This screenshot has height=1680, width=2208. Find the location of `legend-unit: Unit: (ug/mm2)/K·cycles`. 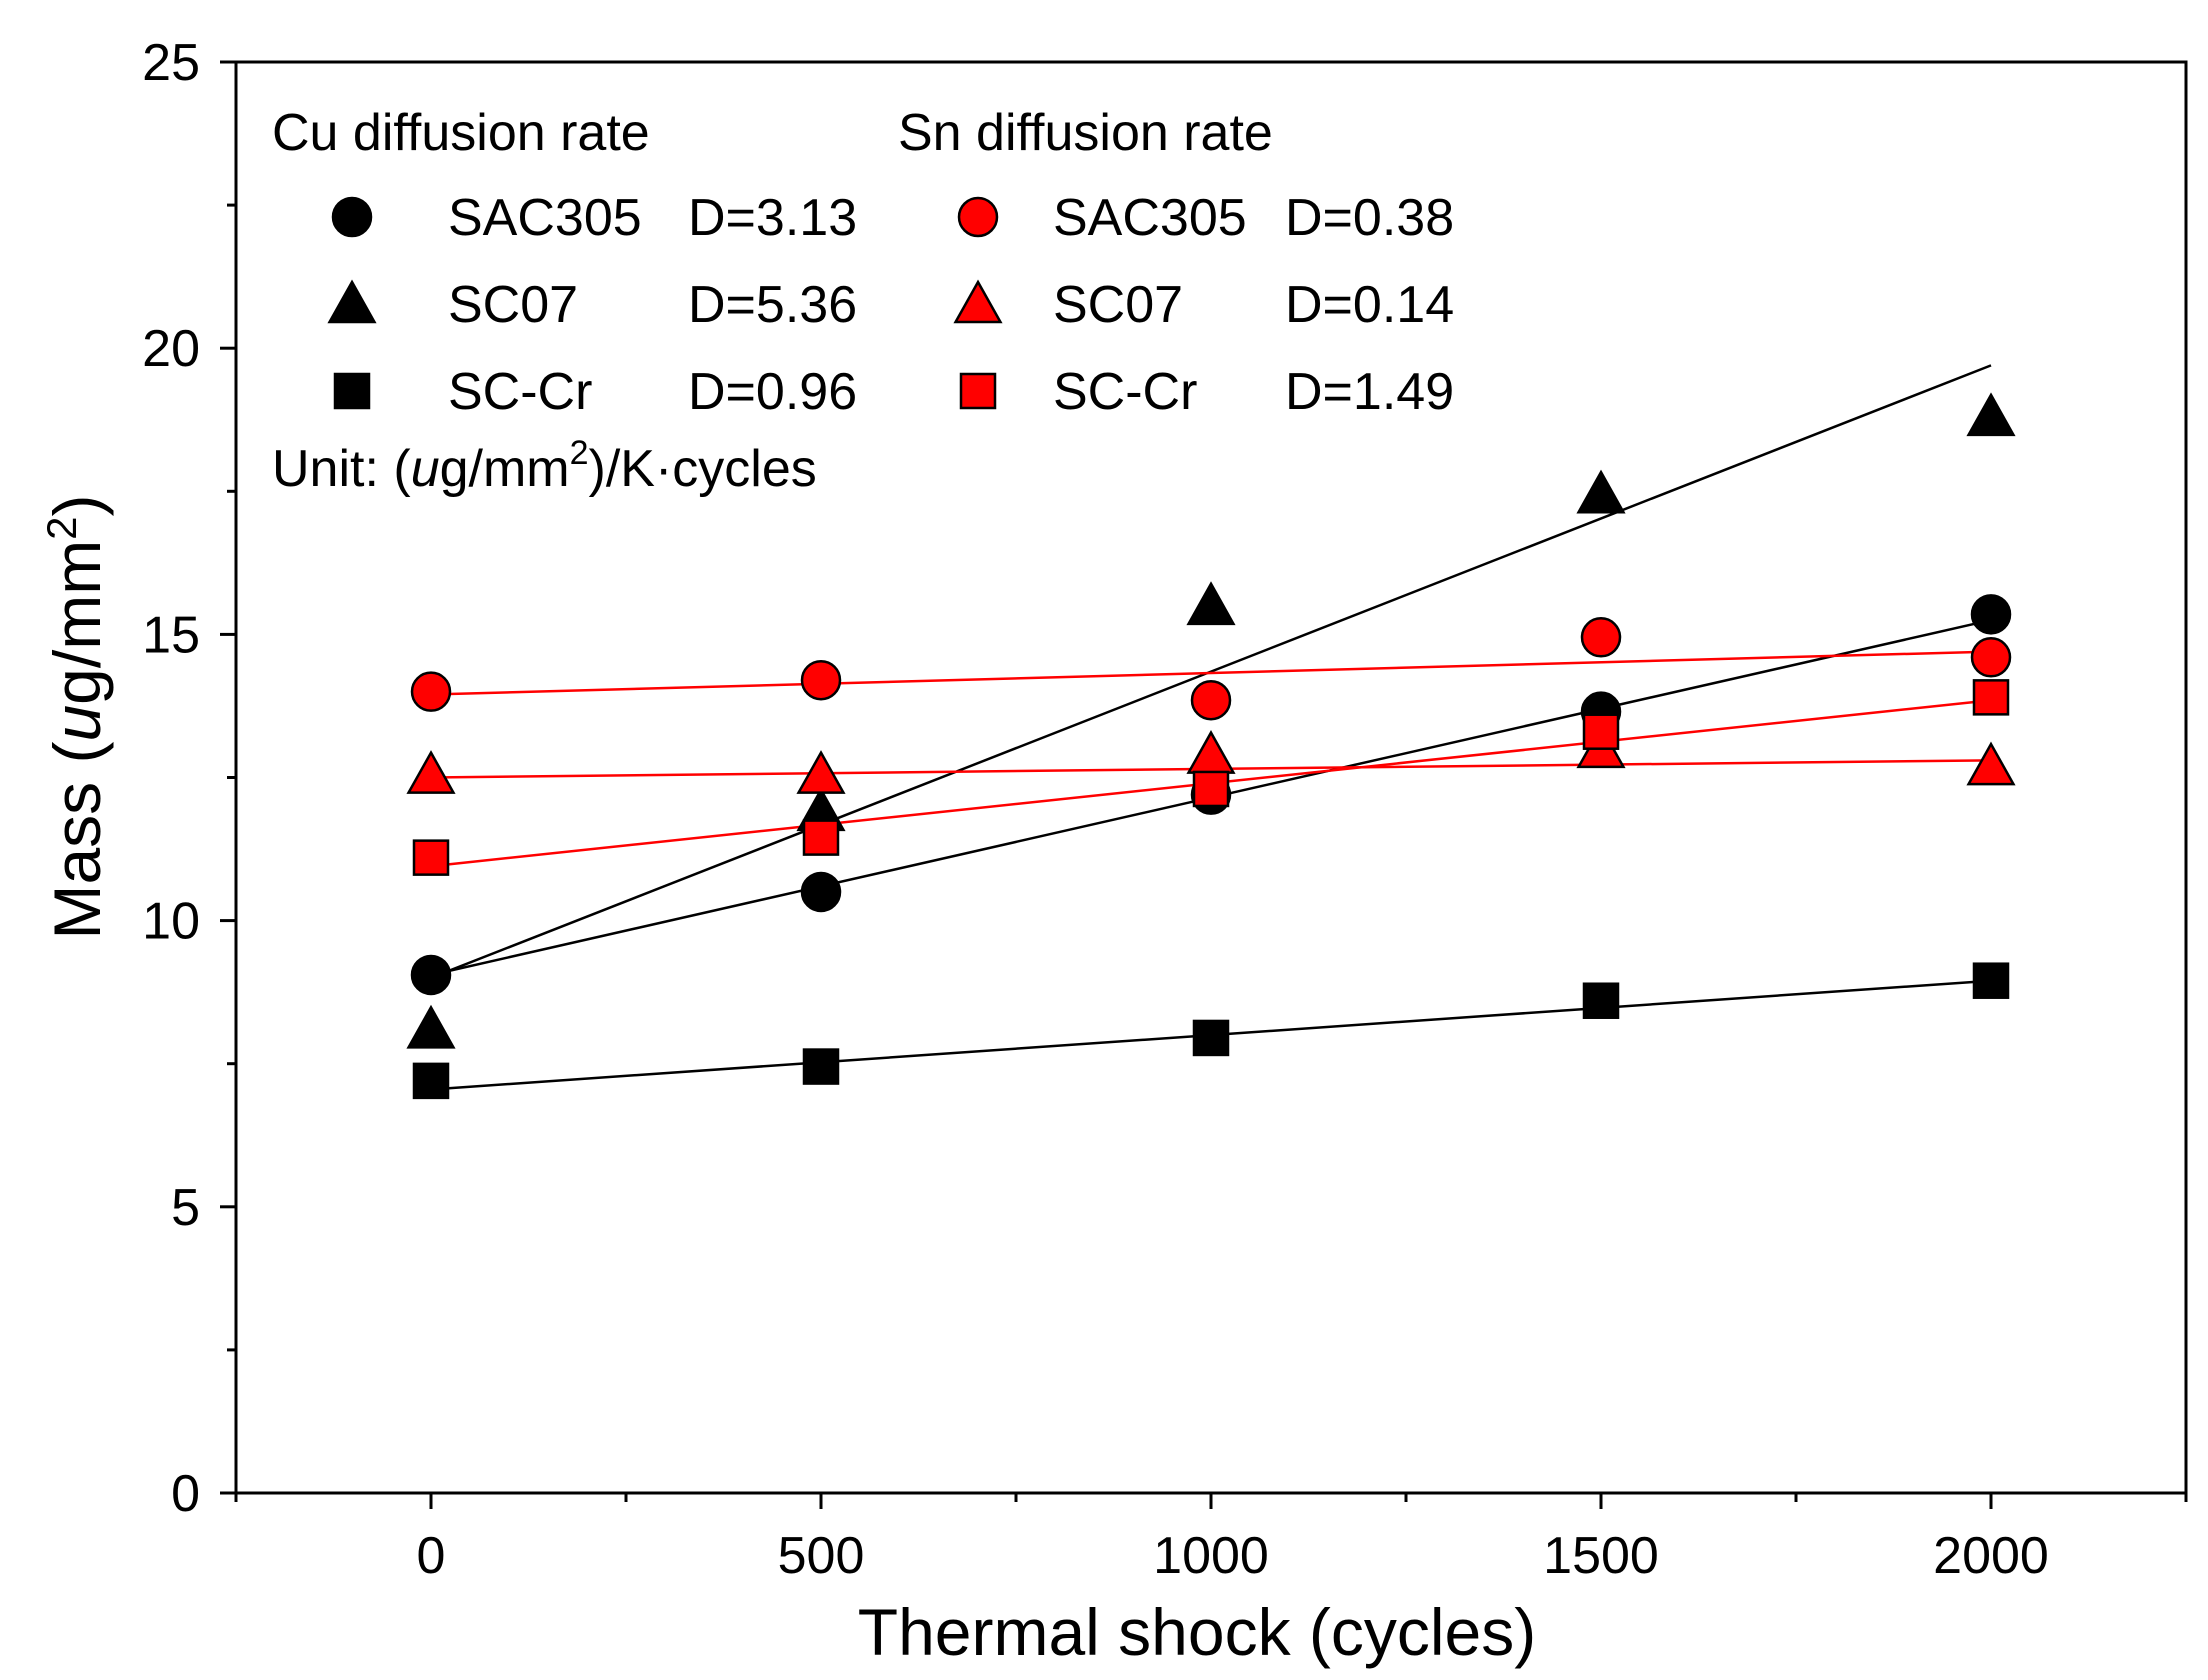

legend-unit: Unit: (ug/mm2)/K·cycles is located at coordinates (544, 466).